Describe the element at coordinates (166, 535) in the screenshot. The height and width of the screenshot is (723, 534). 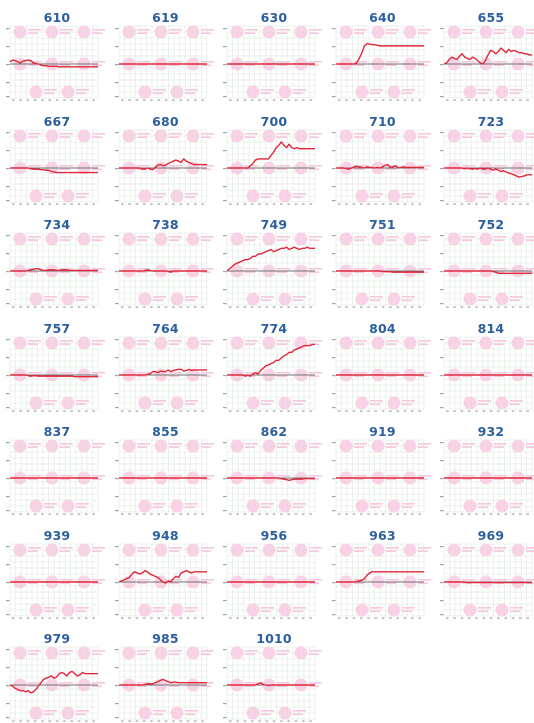
I see `chart-title: 948` at that location.